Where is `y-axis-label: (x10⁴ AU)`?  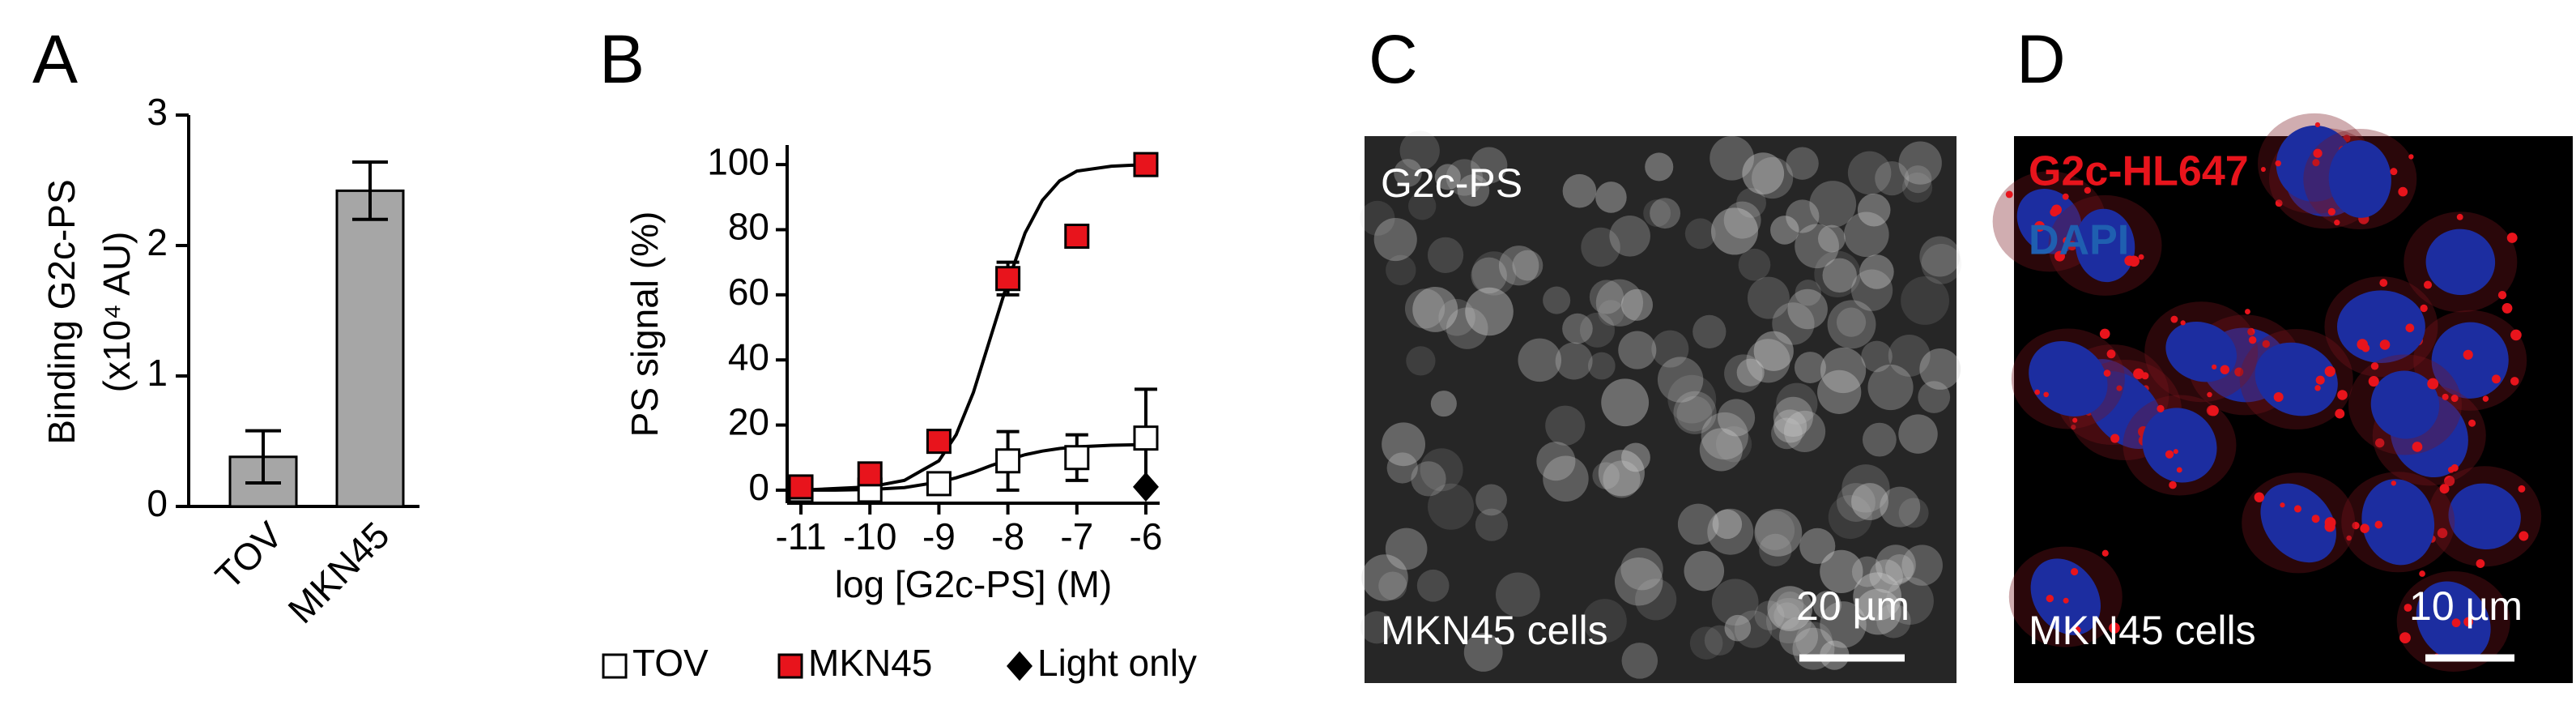
y-axis-label: (x10⁴ AU) is located at coordinates (117, 312).